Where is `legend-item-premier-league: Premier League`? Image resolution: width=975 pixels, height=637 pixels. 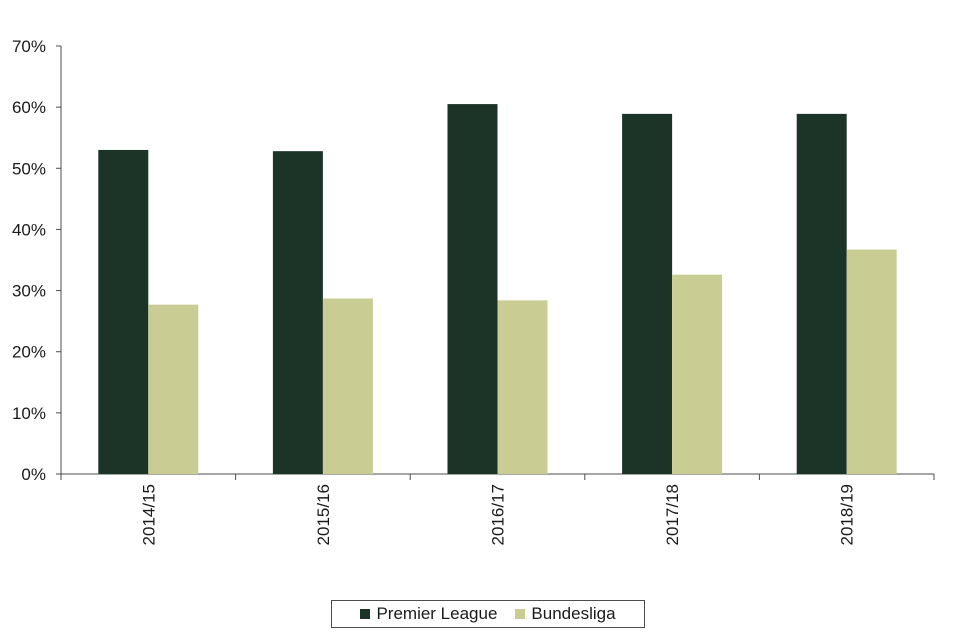 legend-item-premier-league: Premier League is located at coordinates (428, 614).